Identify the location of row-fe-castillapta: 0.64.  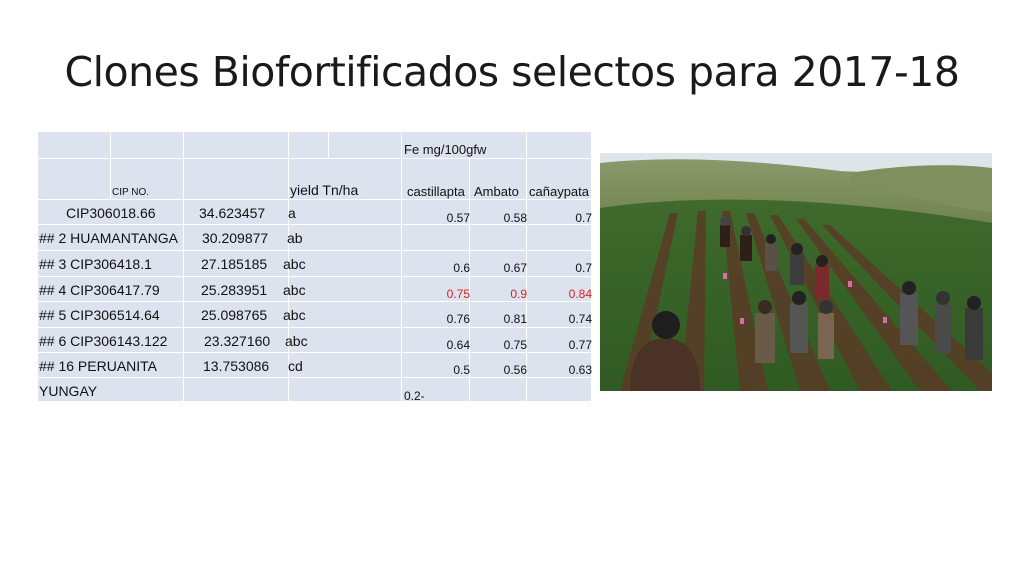
(458, 345).